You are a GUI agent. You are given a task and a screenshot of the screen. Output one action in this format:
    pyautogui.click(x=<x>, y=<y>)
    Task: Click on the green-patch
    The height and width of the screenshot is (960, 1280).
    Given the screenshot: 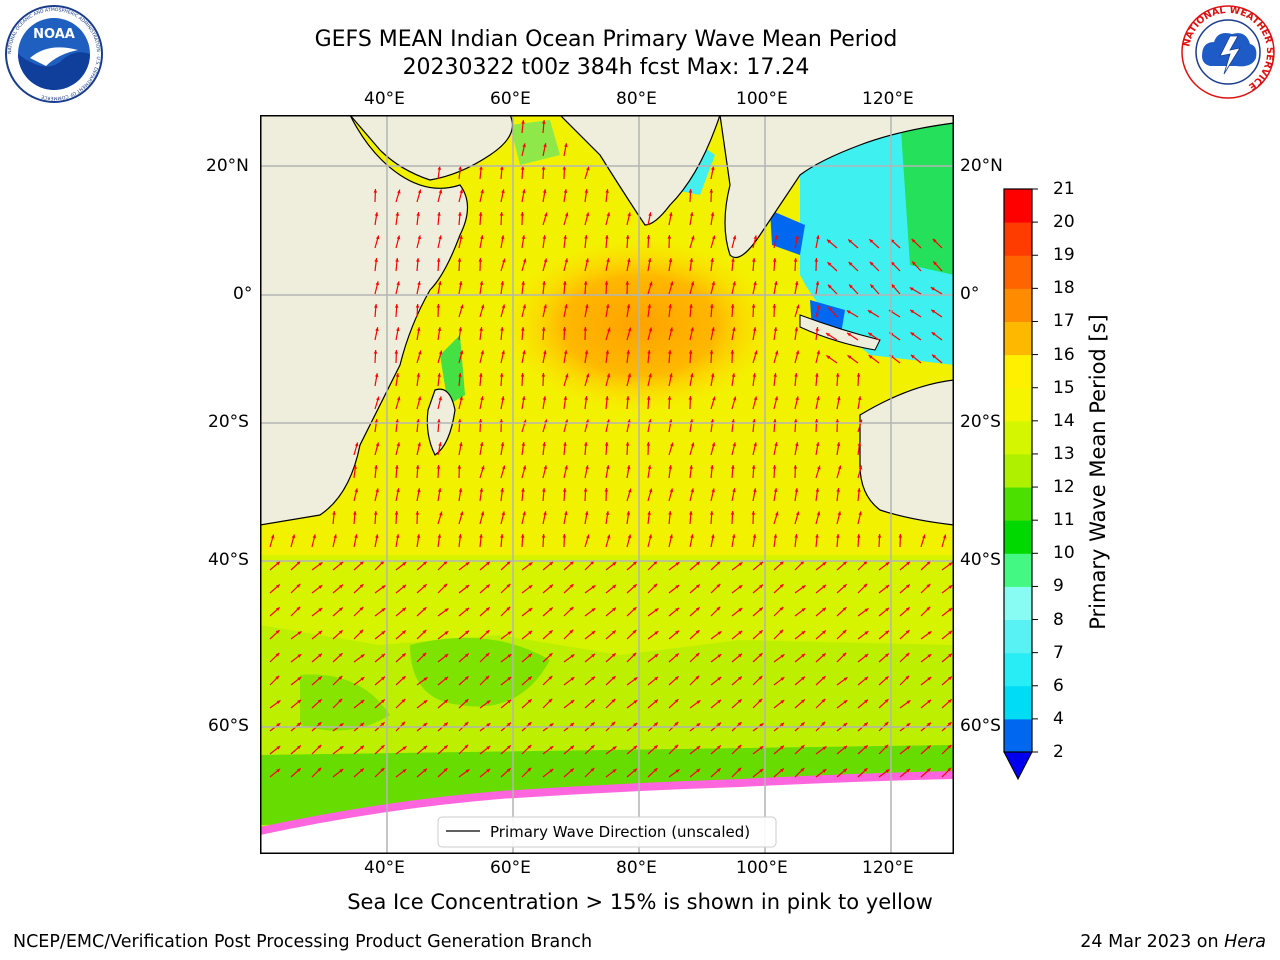 What is the action you would take?
    pyautogui.click(x=345, y=702)
    